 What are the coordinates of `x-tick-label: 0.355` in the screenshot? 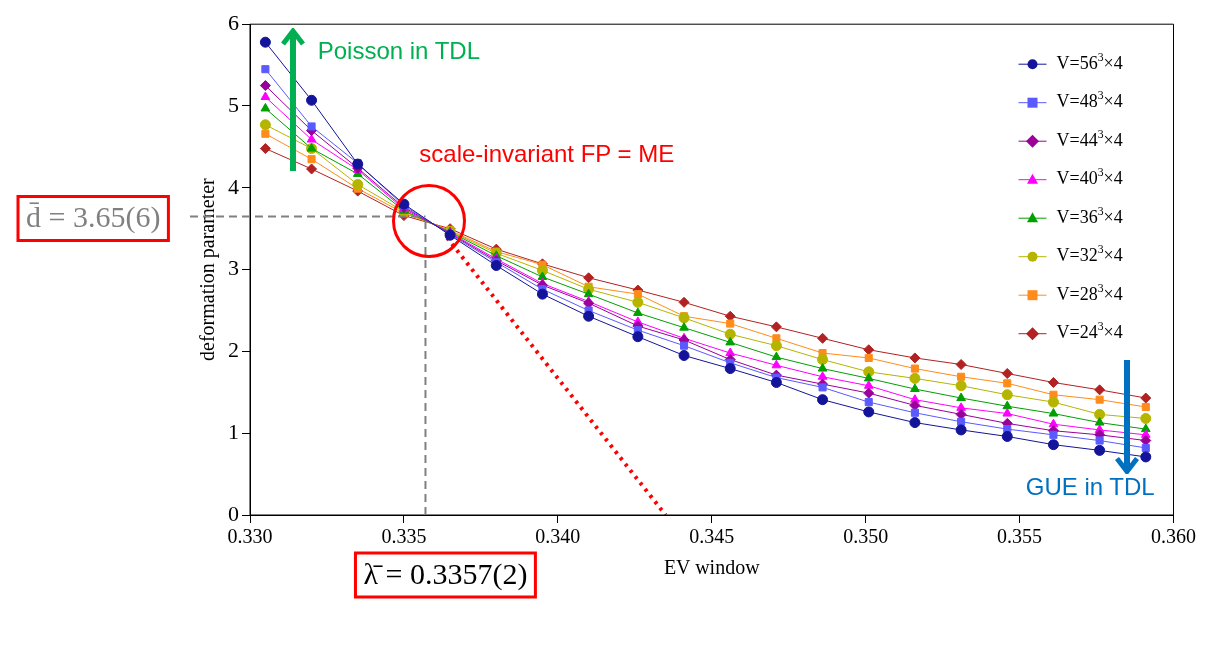 It's located at (1020, 536).